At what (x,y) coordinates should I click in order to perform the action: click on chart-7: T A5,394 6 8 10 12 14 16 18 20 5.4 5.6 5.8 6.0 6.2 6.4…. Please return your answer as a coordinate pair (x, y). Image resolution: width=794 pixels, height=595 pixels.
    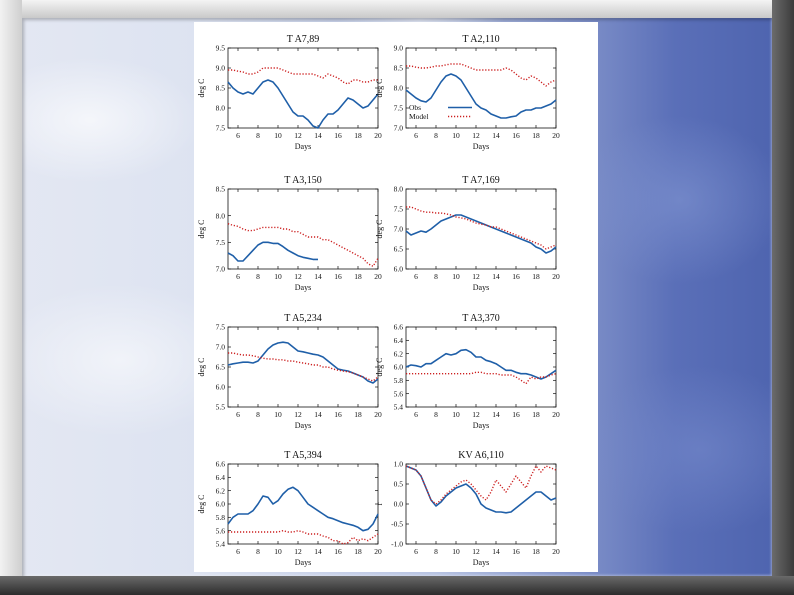
    Looking at the image, I should click on (289, 508).